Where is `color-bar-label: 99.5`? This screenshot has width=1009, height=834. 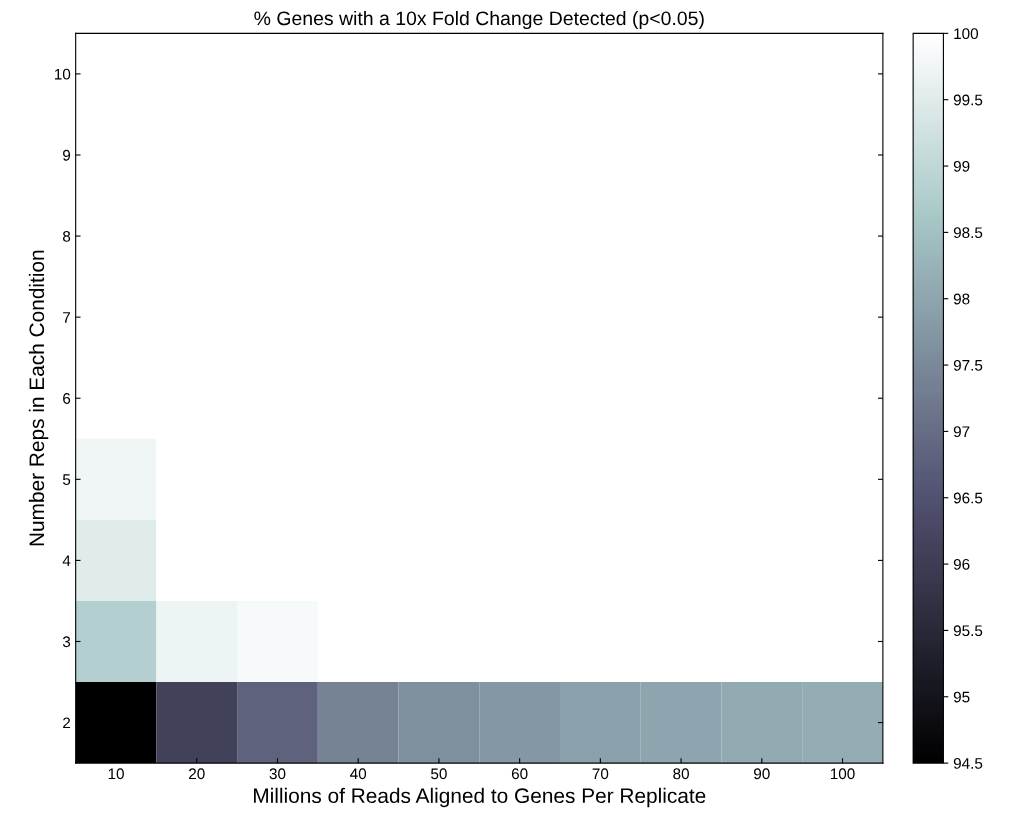
color-bar-label: 99.5 is located at coordinates (968, 100).